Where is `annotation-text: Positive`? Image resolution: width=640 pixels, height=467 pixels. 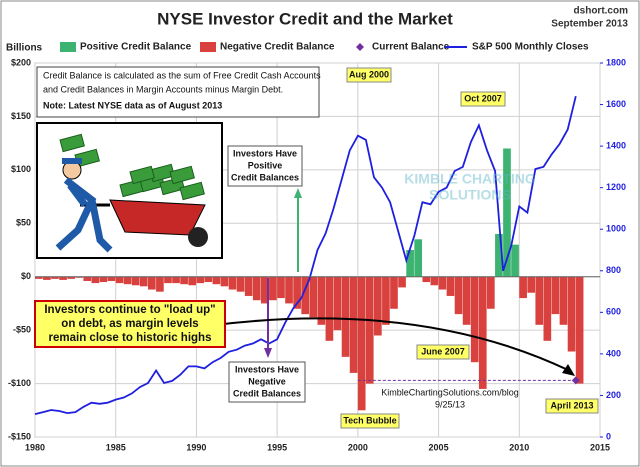
annotation-text: Positive is located at coordinates (265, 165).